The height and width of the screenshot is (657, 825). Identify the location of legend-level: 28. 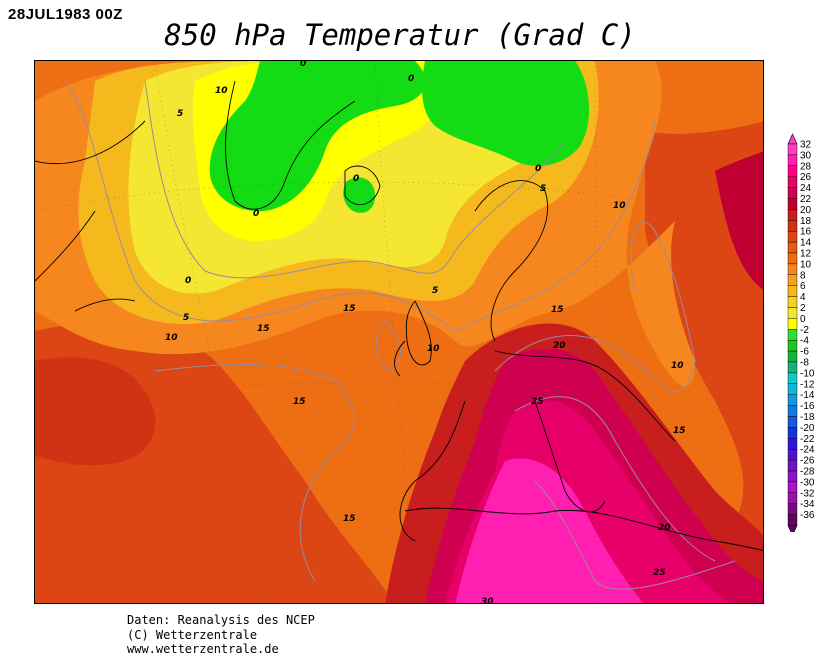
(806, 166).